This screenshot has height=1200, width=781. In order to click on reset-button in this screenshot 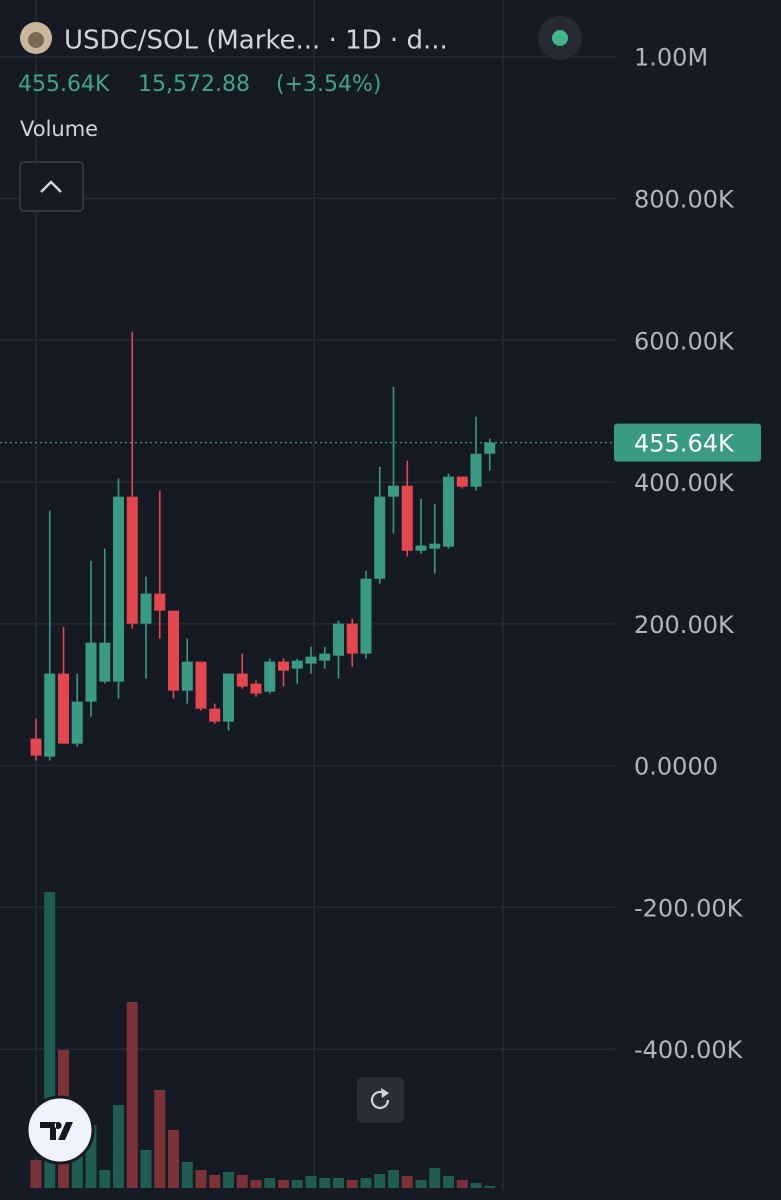, I will do `click(380, 1100)`.